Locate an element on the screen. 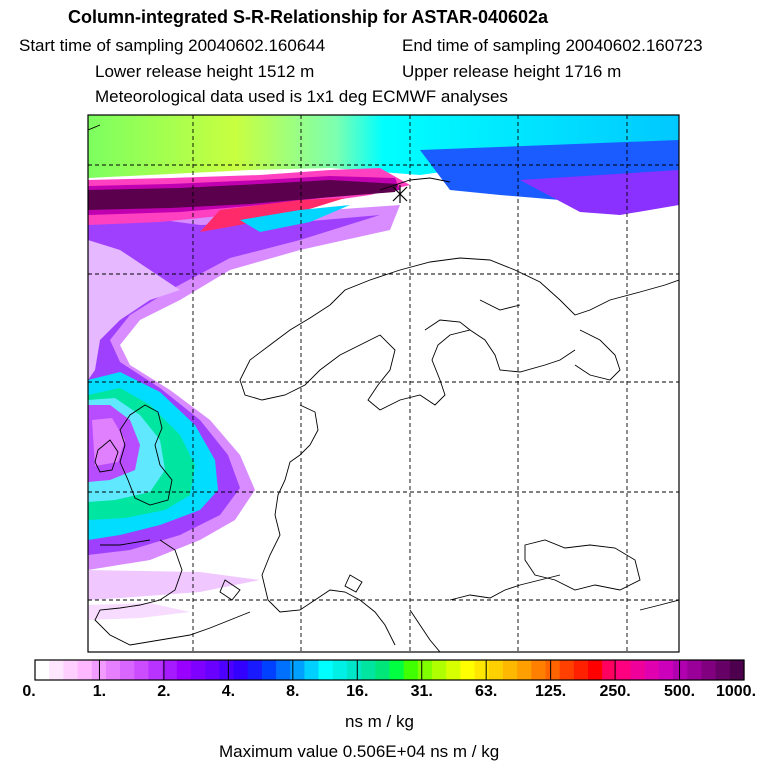  colorbar-tick-label: 1000. is located at coordinates (736, 691).